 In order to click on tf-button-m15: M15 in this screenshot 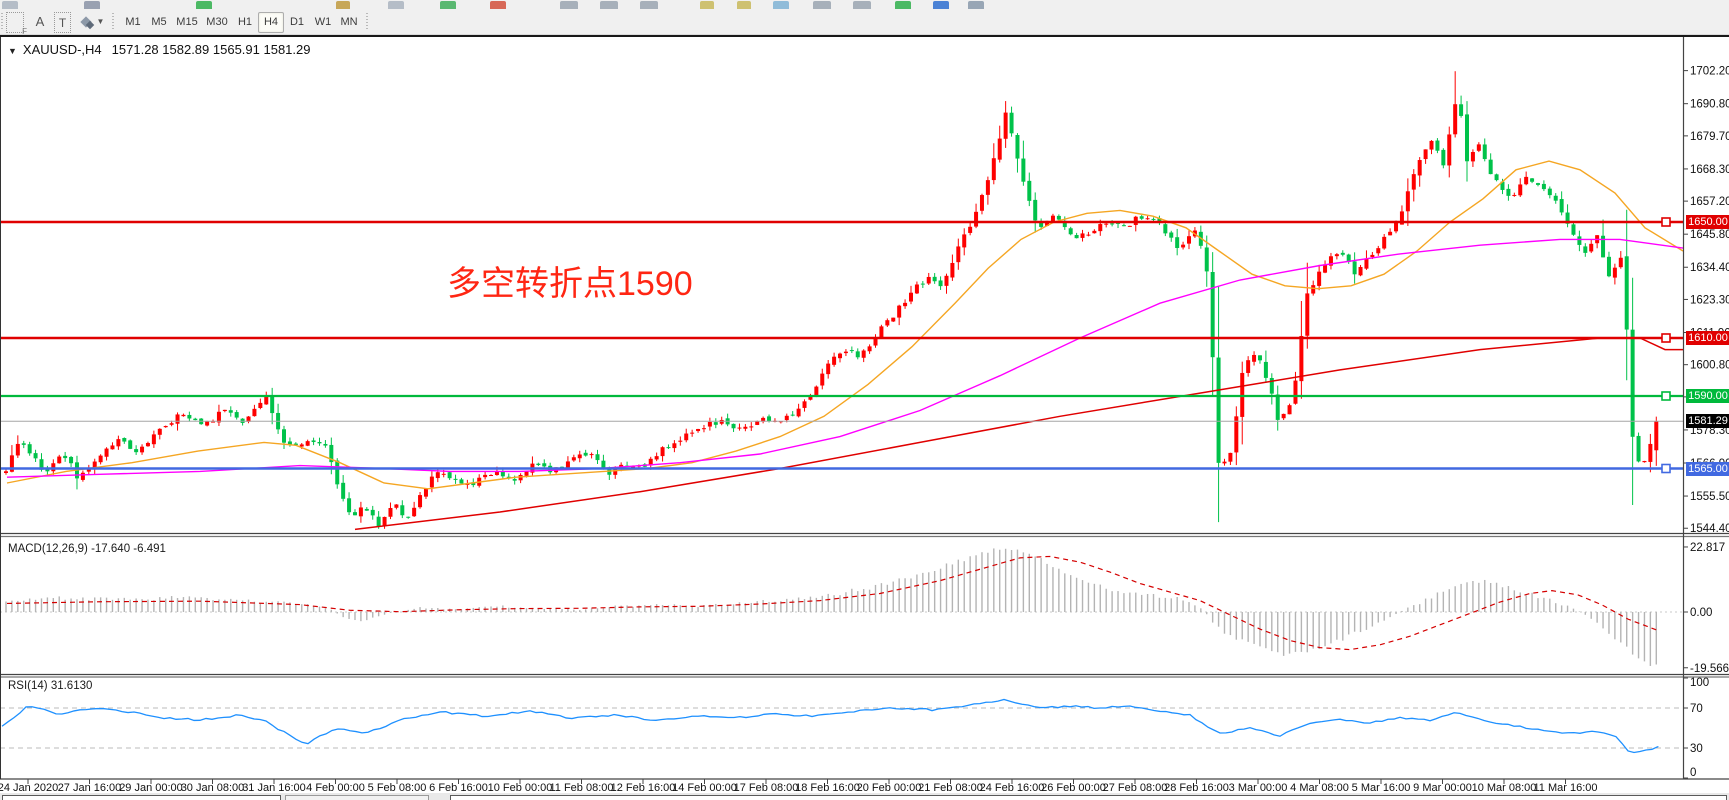, I will do `click(187, 22)`.